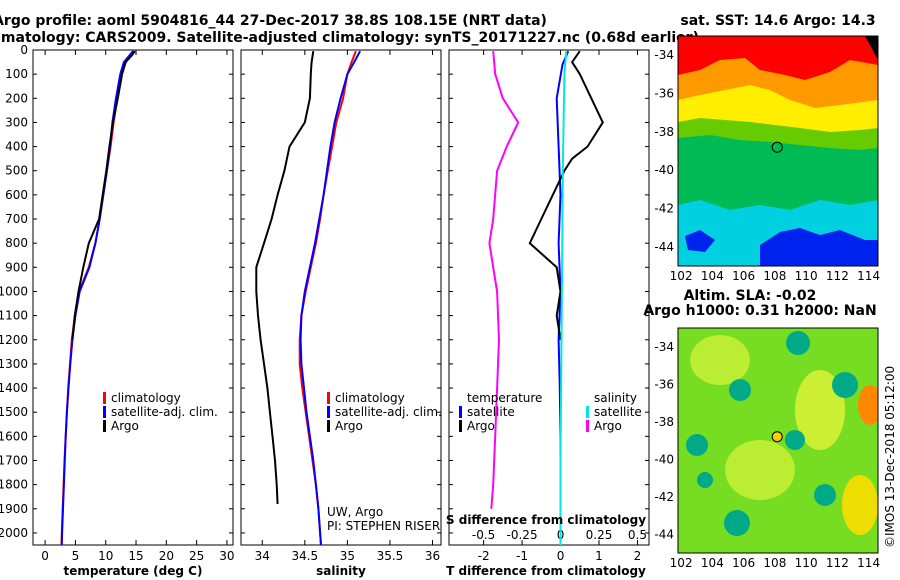  Describe the element at coordinates (133, 571) in the screenshot. I see `temperature-xlabel: temperature (deg C)` at that location.